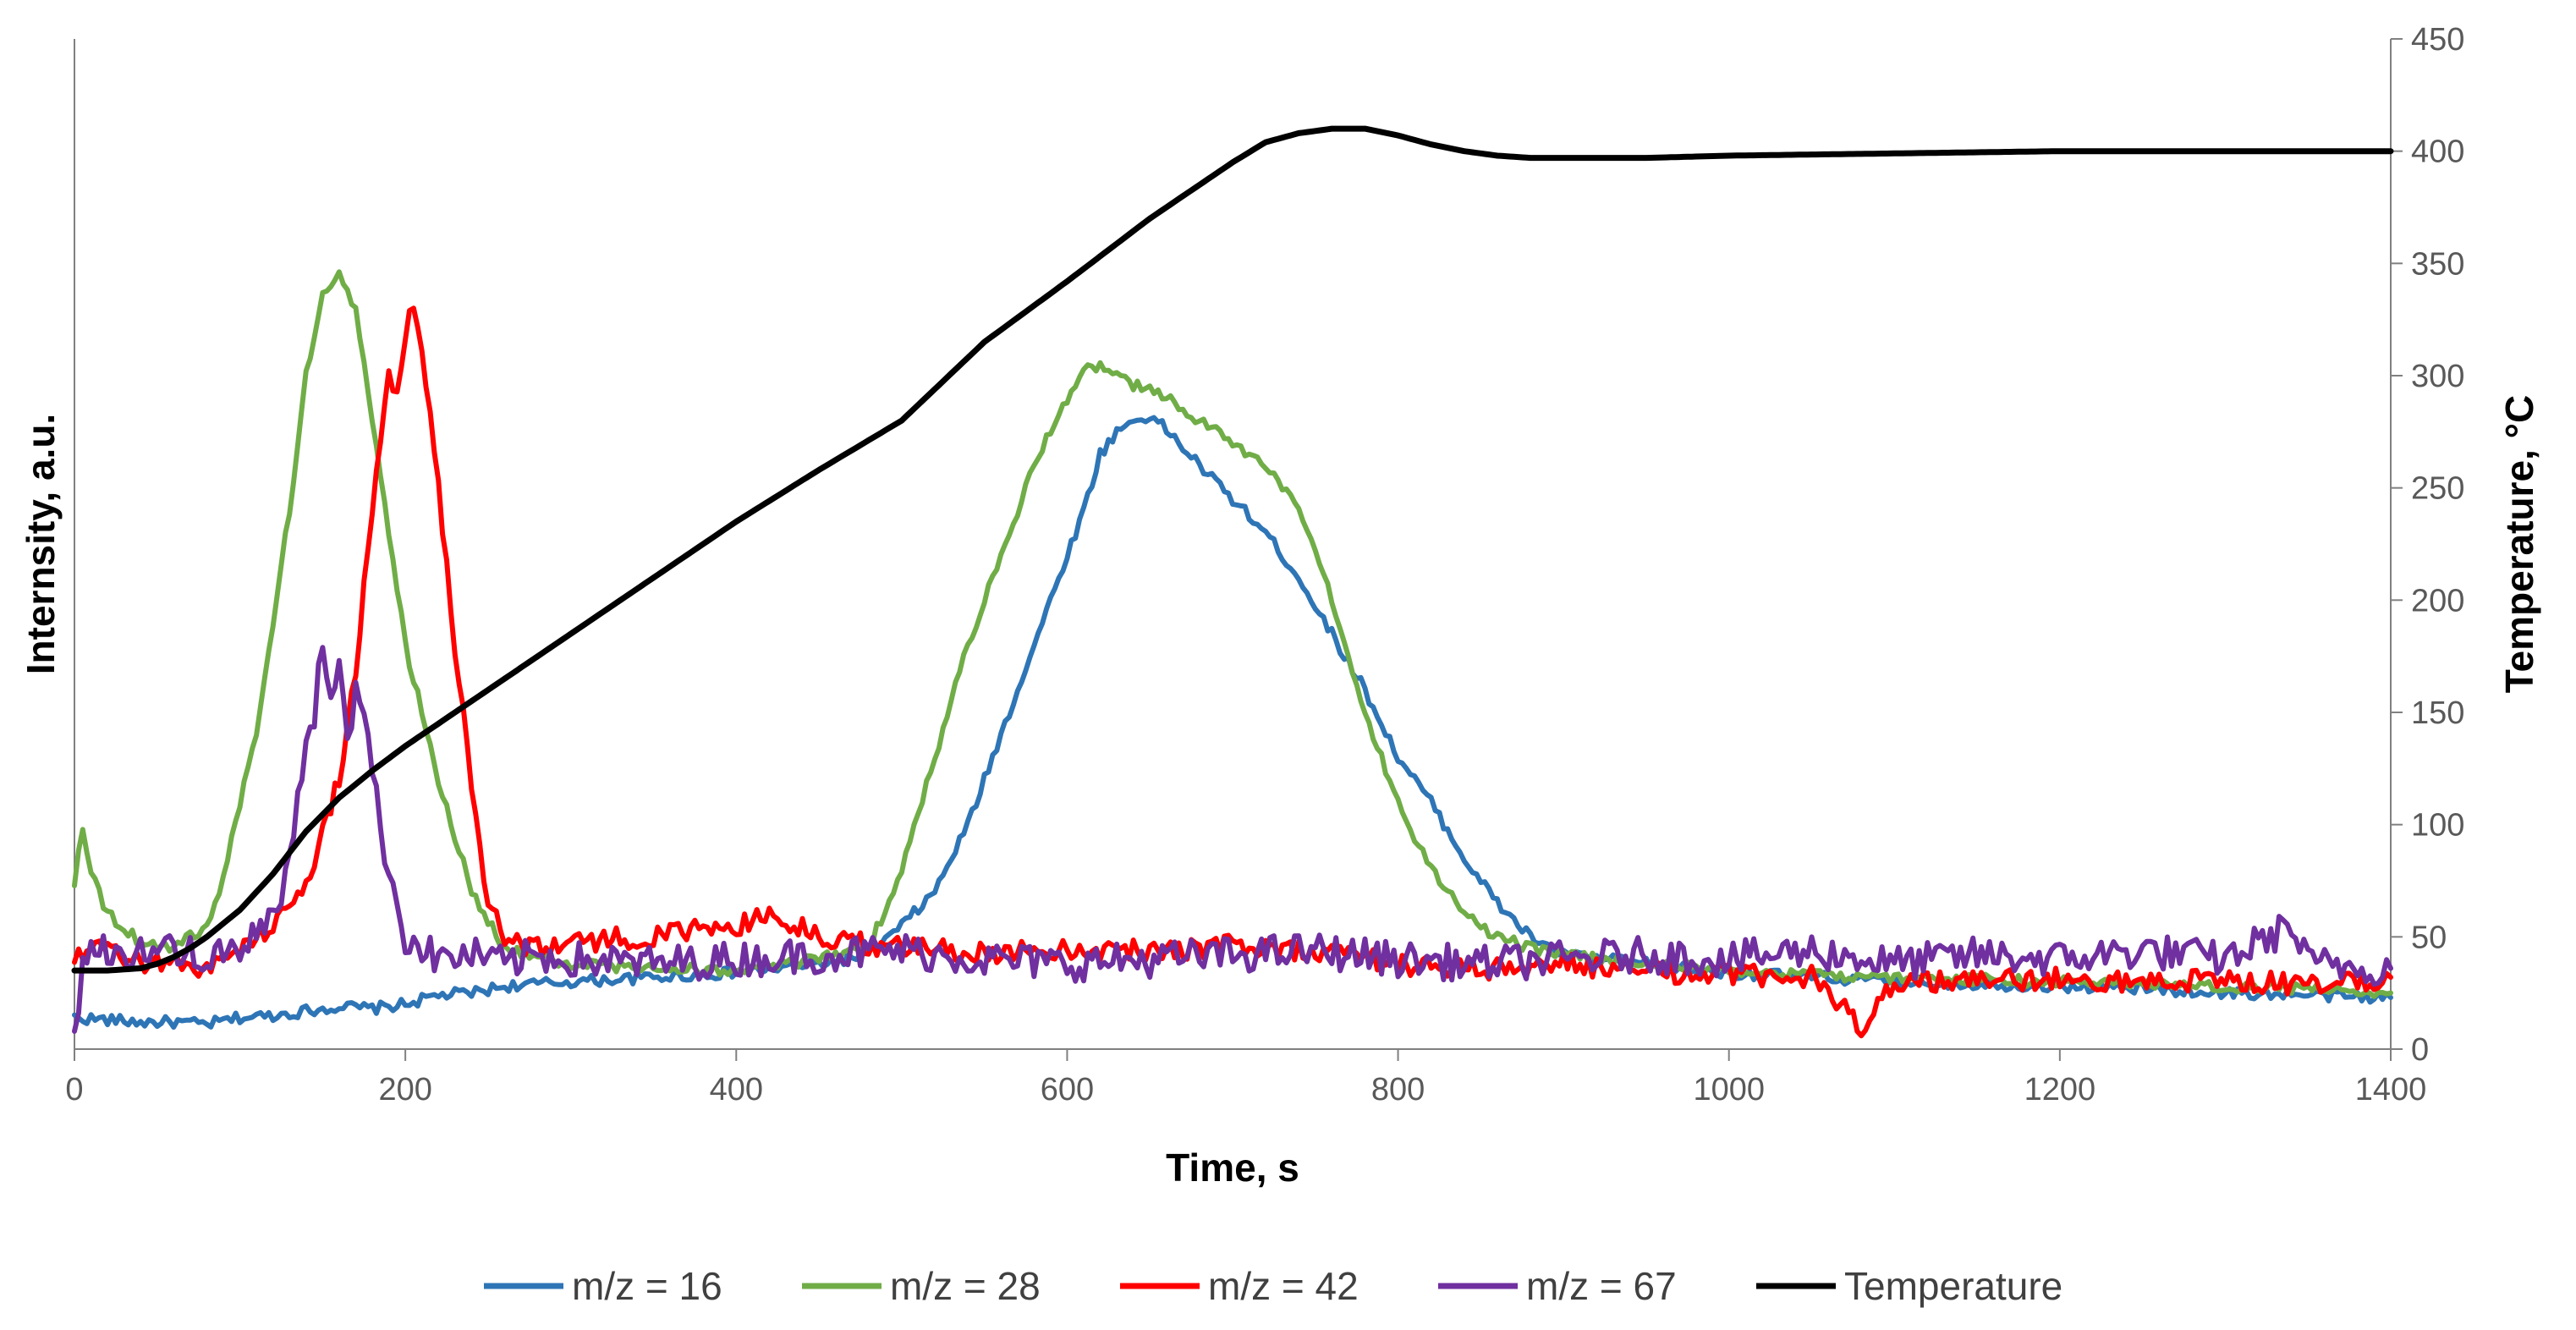 The width and height of the screenshot is (2576, 1330). I want to click on y2-tick-label: 150, so click(2437, 713).